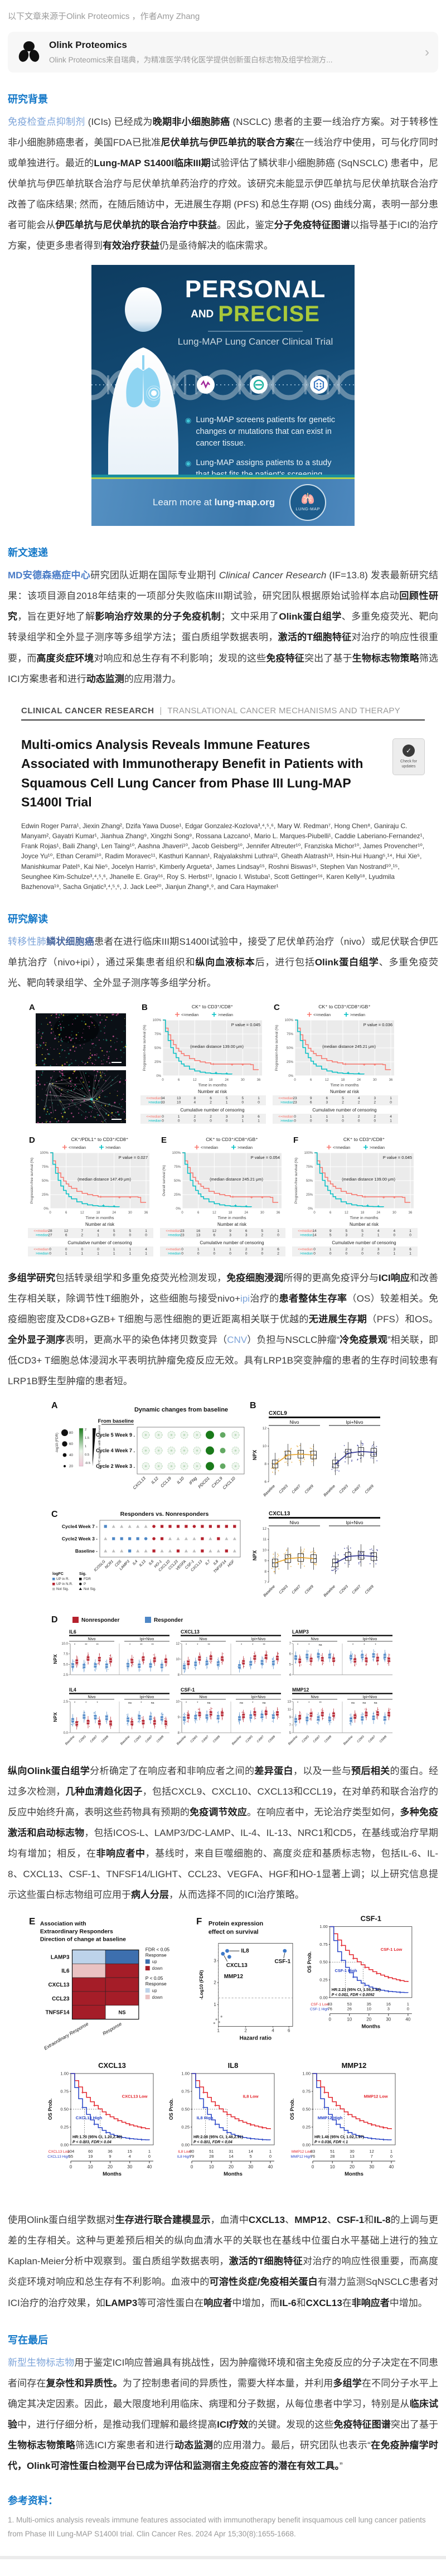 This screenshot has width=446, height=2576. I want to click on svg-text: 26, so click(349, 2009).